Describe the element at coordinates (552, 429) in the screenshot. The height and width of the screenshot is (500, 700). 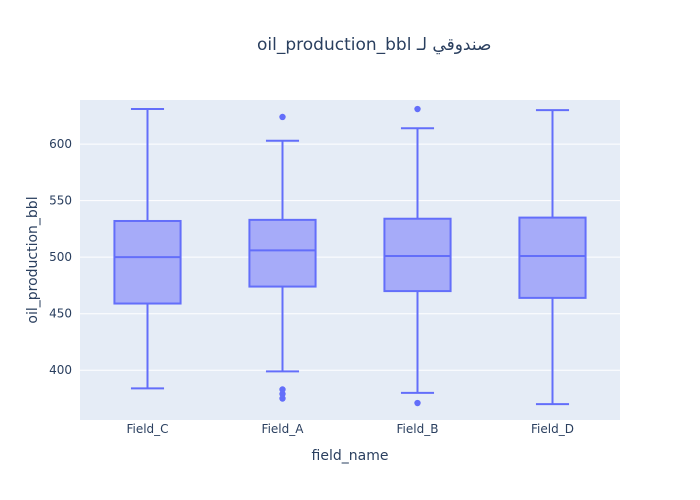
I see `x-tick-label: Field_D` at that location.